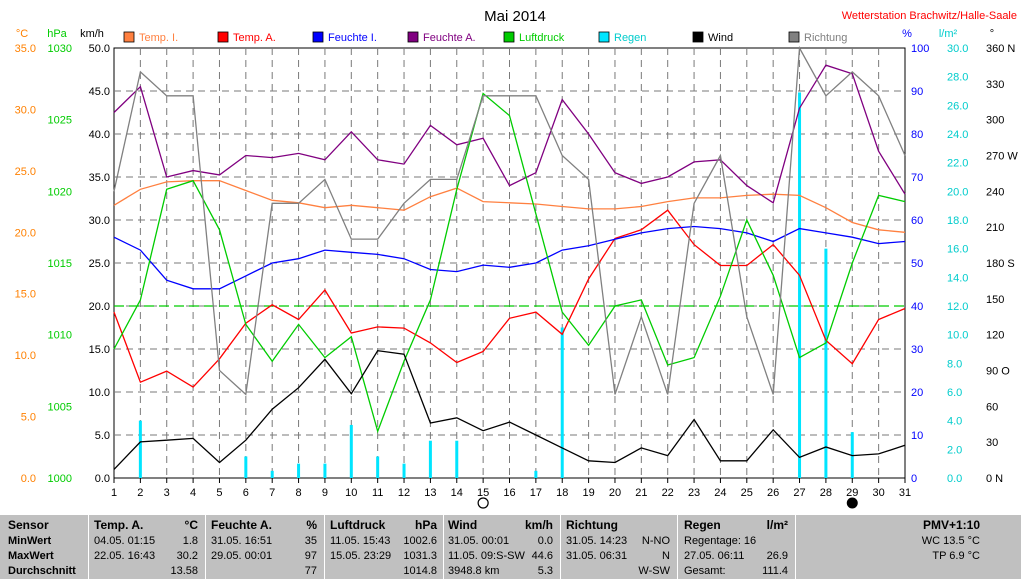 The image size is (1021, 579). Describe the element at coordinates (474, 571) in the screenshot. I see `stats-wind-total: 3948.8 km` at that location.